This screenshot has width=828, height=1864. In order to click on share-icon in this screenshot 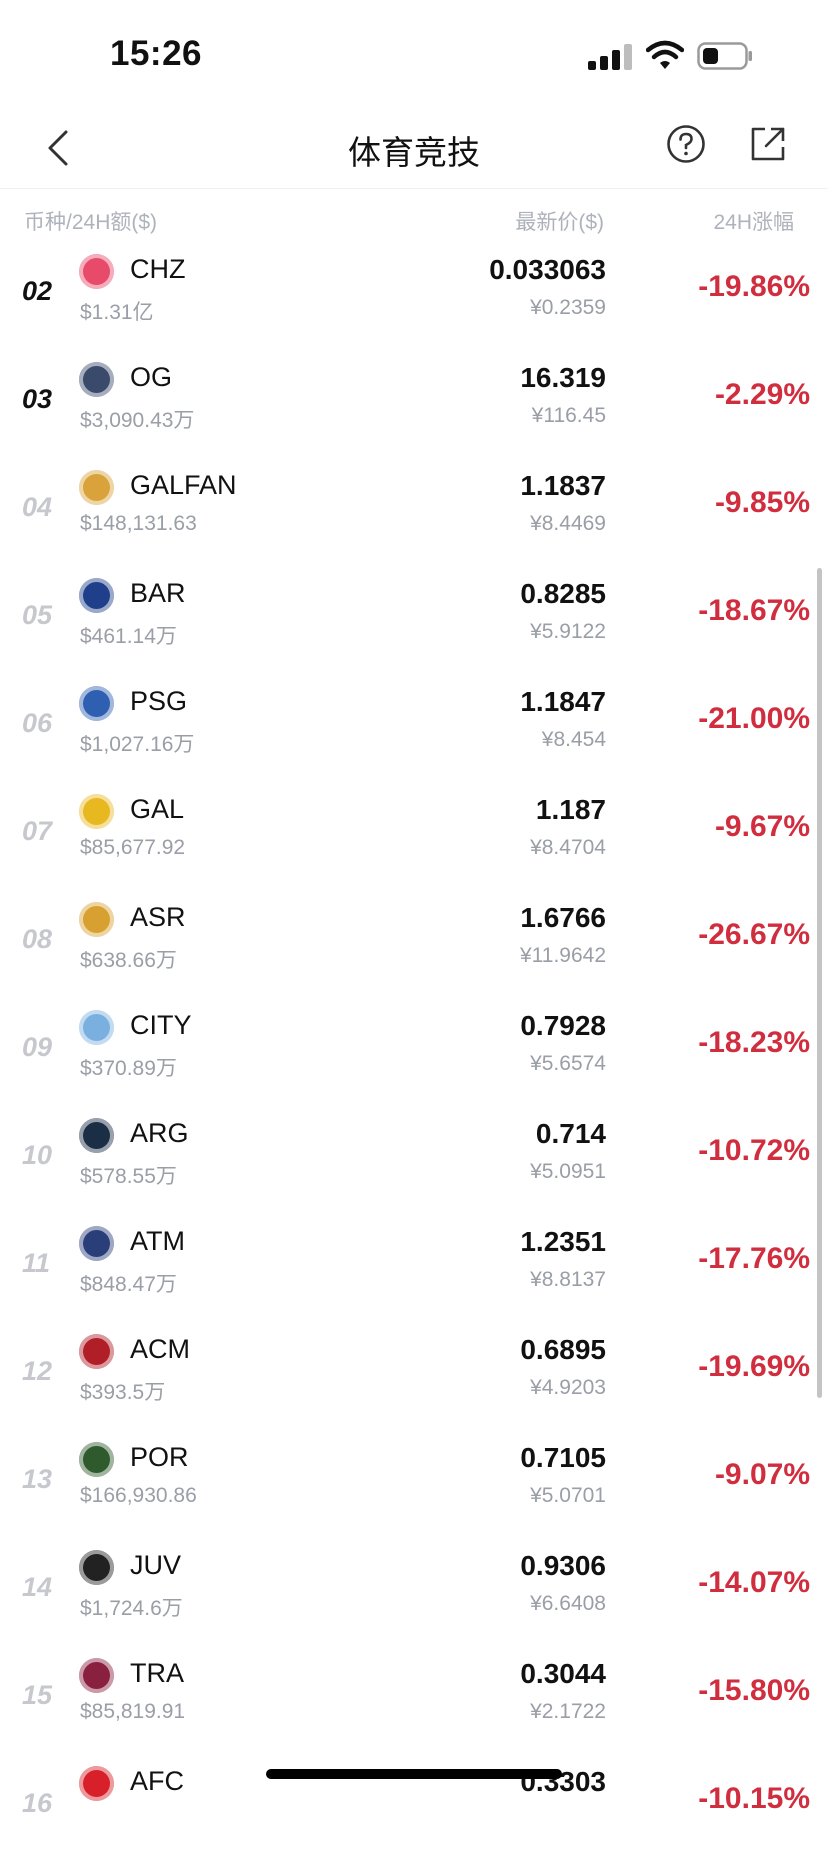, I will do `click(768, 144)`.